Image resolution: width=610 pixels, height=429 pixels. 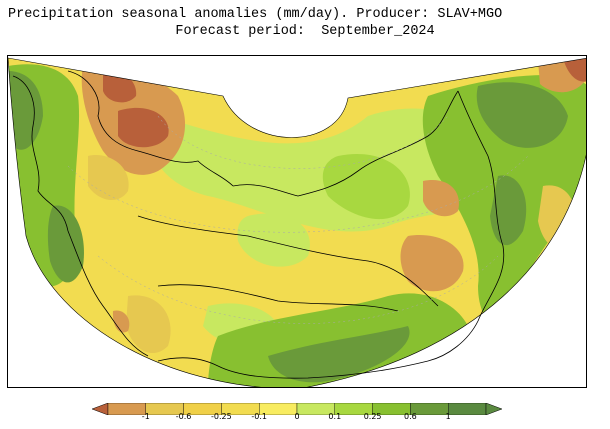 What do you see at coordinates (448, 416) in the screenshot?
I see `legend-tick-label: 1` at bounding box center [448, 416].